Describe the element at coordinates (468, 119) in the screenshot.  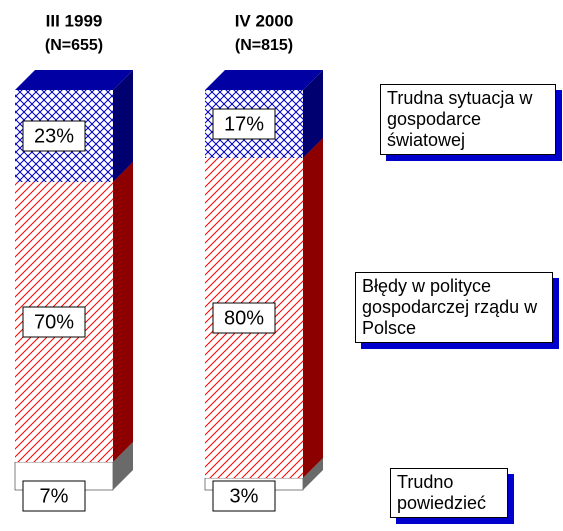
I see `legend-item: Trudna sytuacja w gospodarce światowej` at that location.